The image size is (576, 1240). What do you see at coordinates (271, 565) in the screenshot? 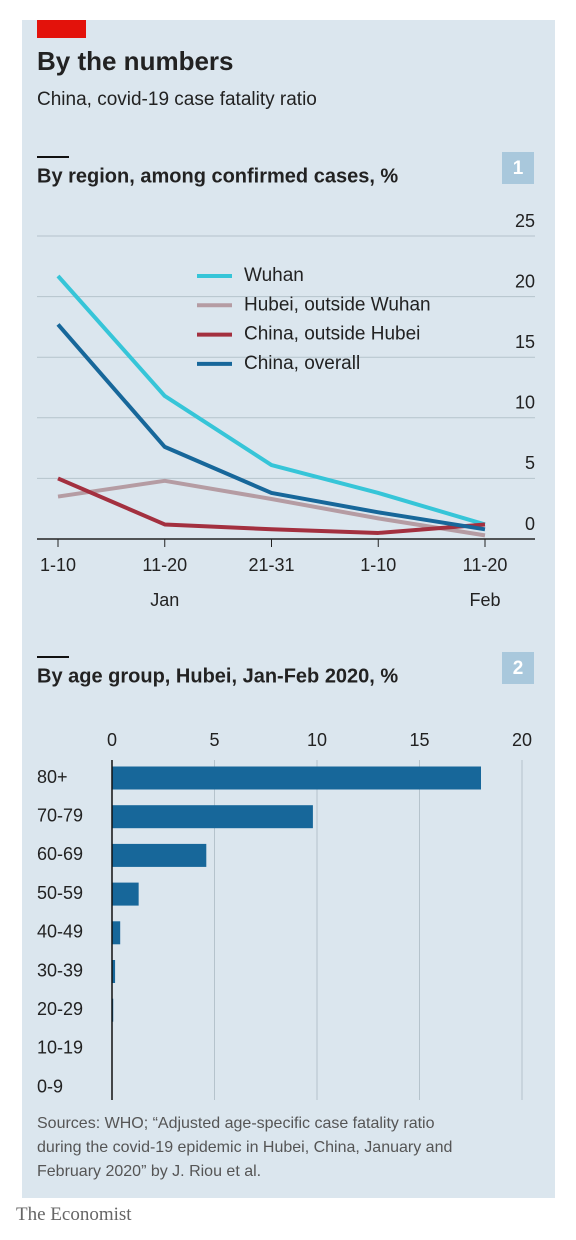
I see `x-tick-label: 21-31` at bounding box center [271, 565].